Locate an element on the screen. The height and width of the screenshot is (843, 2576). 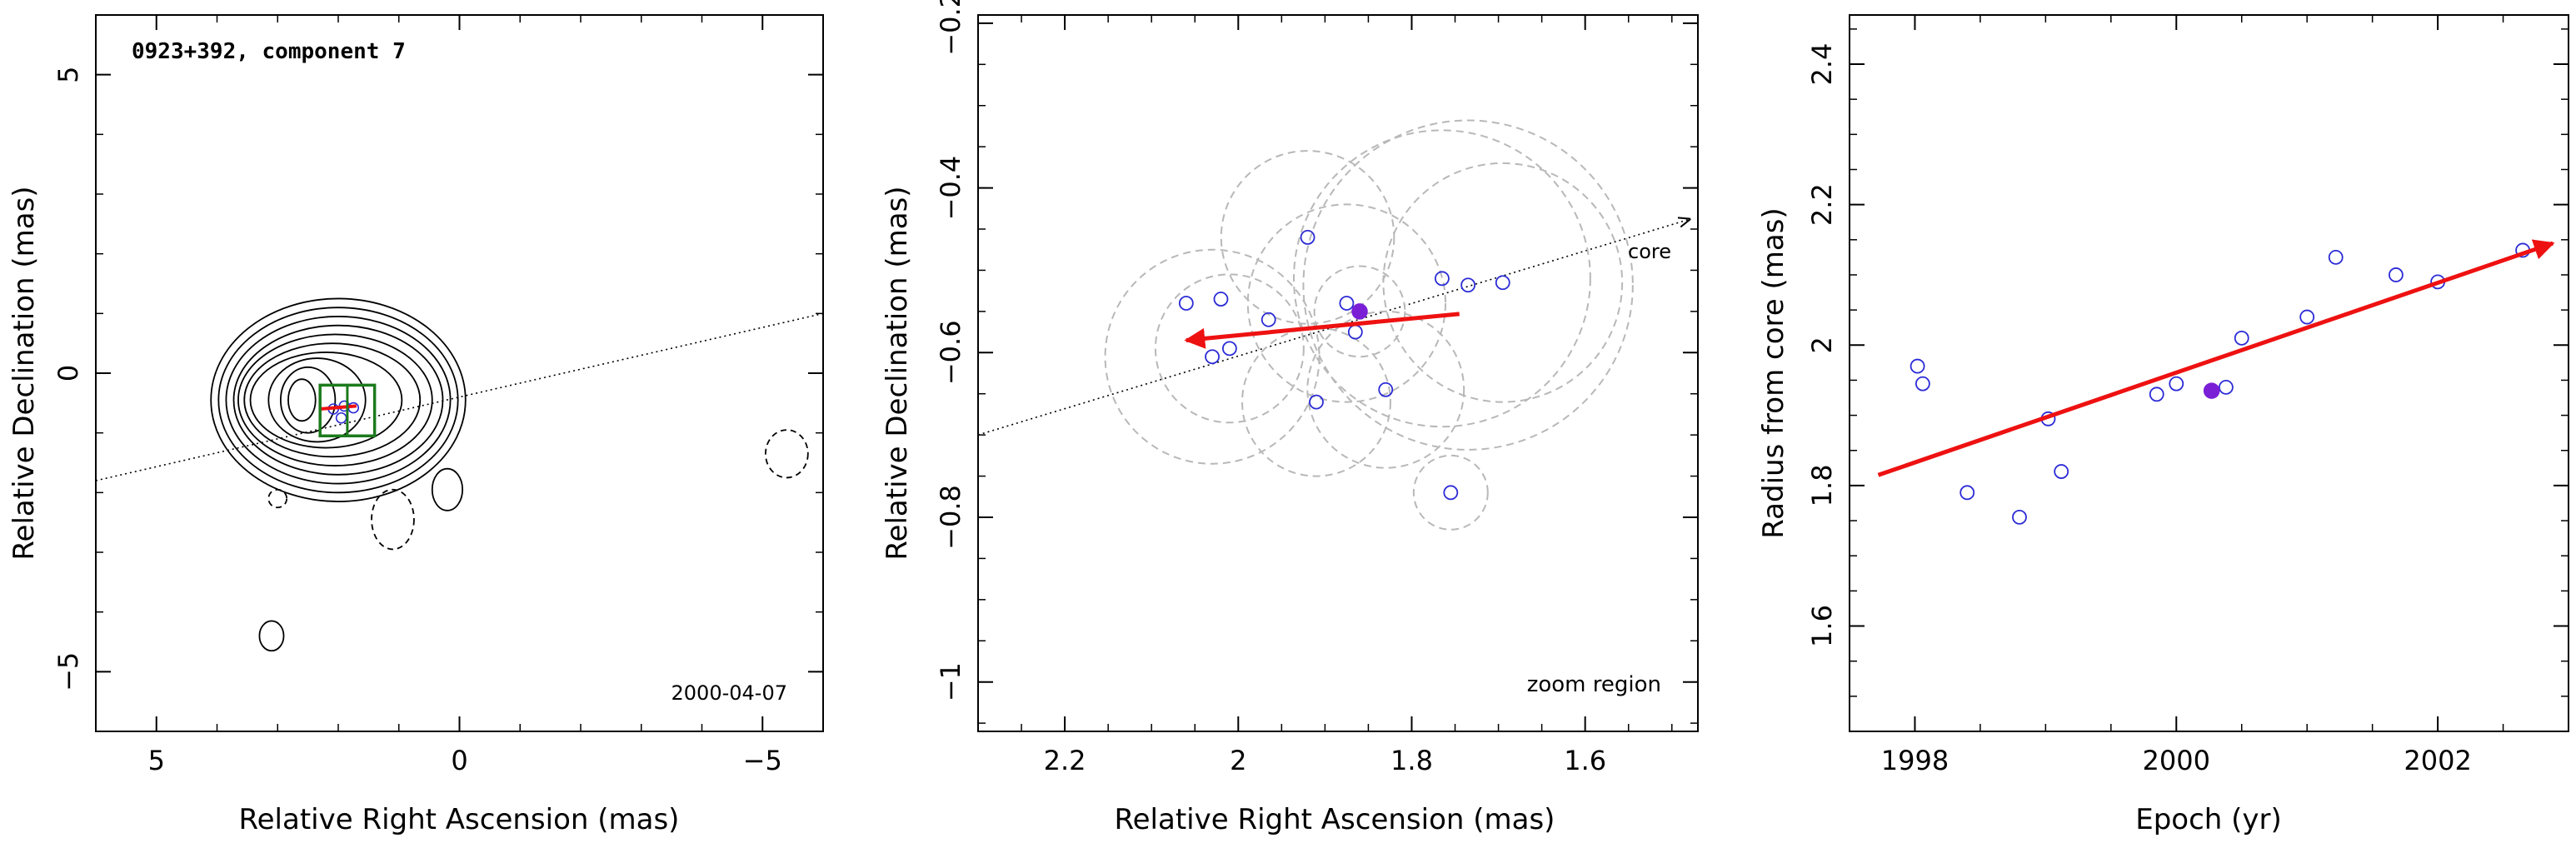
velocity-arrow is located at coordinates (1322, 330).